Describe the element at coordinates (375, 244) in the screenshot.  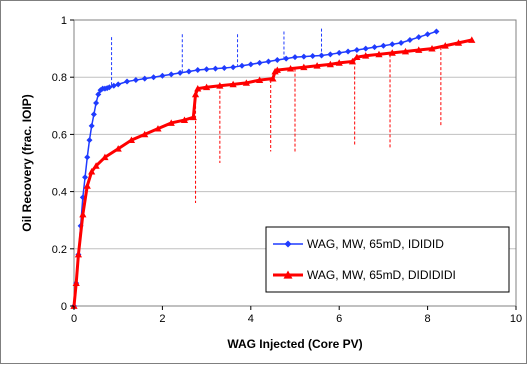
I see `legend-label: WAG, MW, 65mD, IDIDID` at that location.